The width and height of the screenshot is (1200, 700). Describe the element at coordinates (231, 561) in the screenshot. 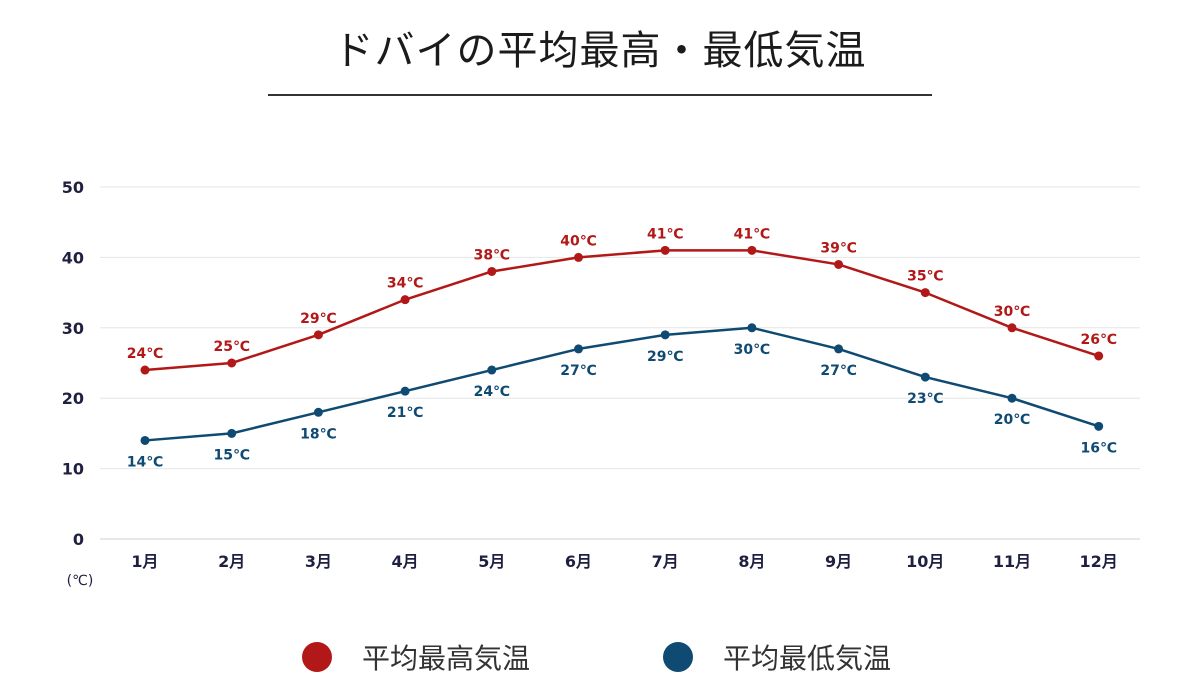

I see `x-tick-label: 2月` at that location.